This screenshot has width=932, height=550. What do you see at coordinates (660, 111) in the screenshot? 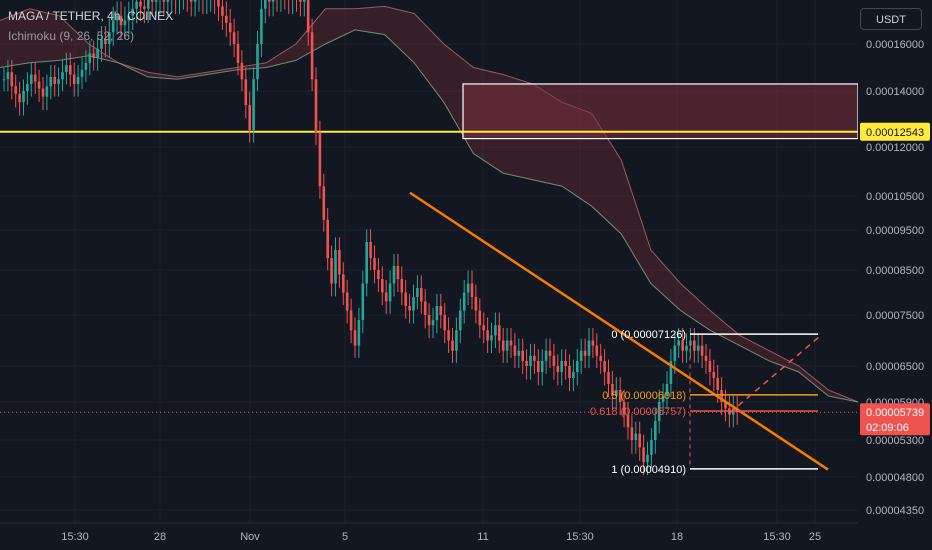
I see `resistance-zone` at bounding box center [660, 111].